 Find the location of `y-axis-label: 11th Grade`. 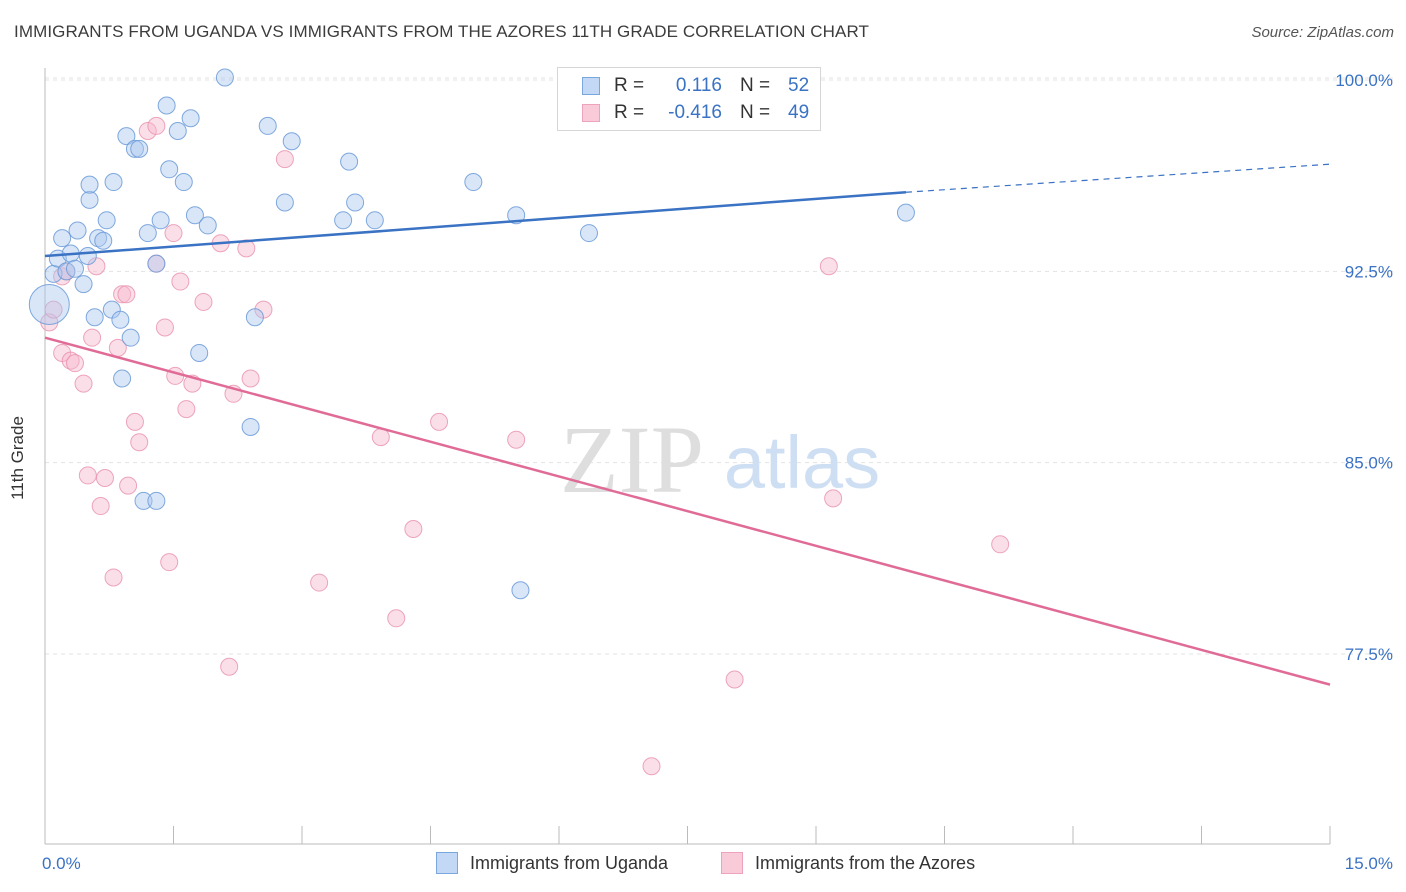

y-axis-label: 11th Grade is located at coordinates (17, 458).